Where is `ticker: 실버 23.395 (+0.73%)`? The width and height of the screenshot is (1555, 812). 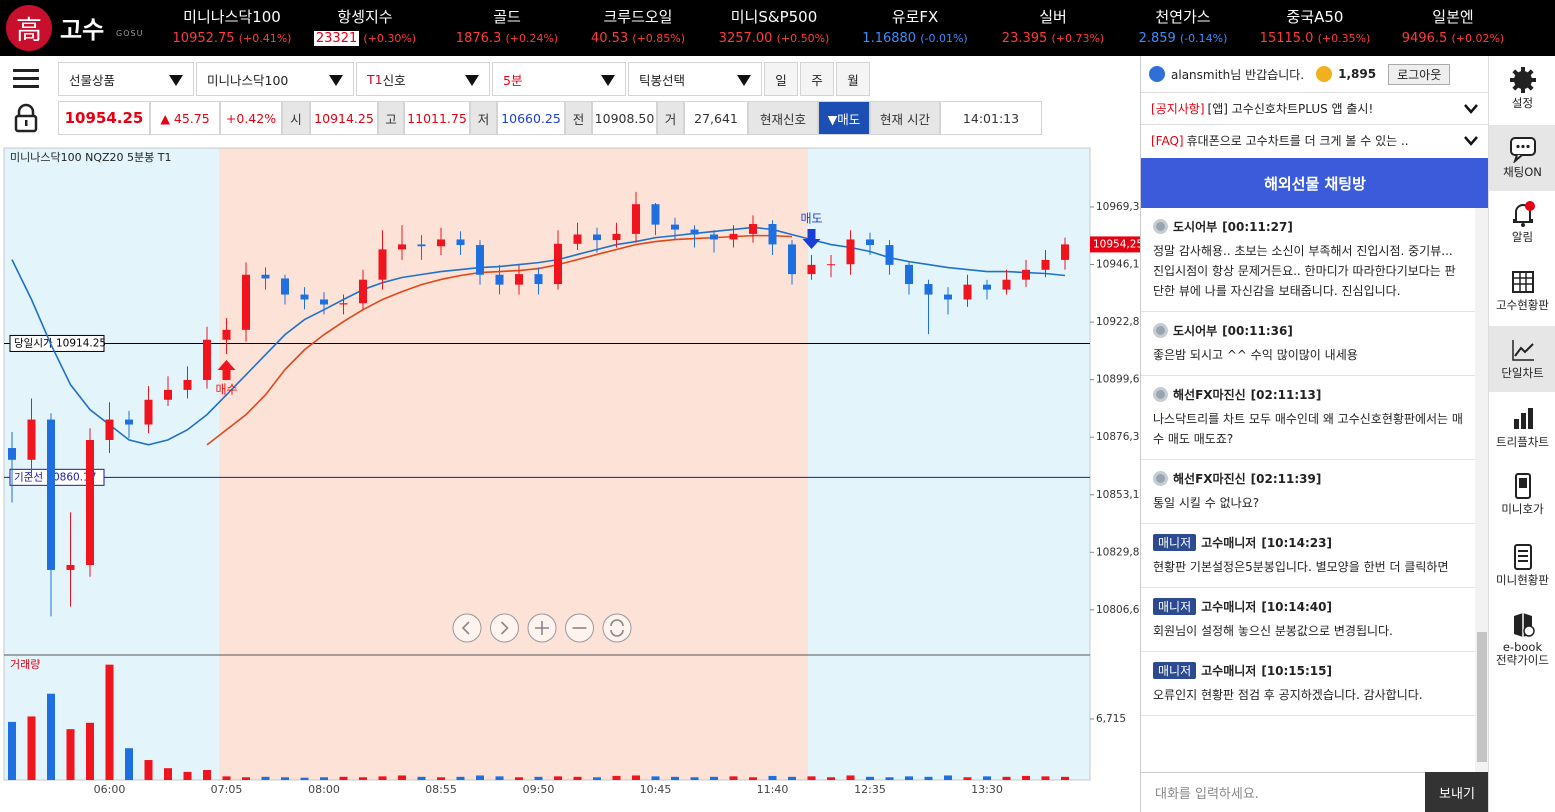 ticker: 실버 23.395 (+0.73%) is located at coordinates (1053, 28).